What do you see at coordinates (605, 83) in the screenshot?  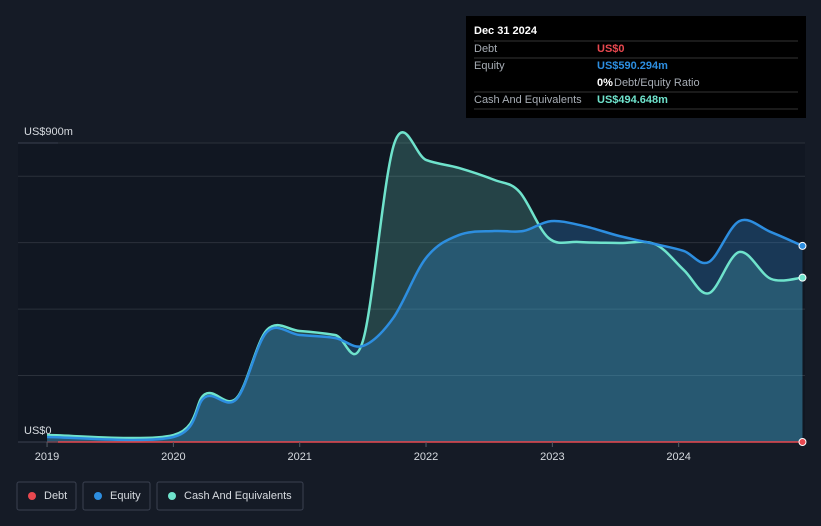 I see `tooltip-value: 0%` at bounding box center [605, 83].